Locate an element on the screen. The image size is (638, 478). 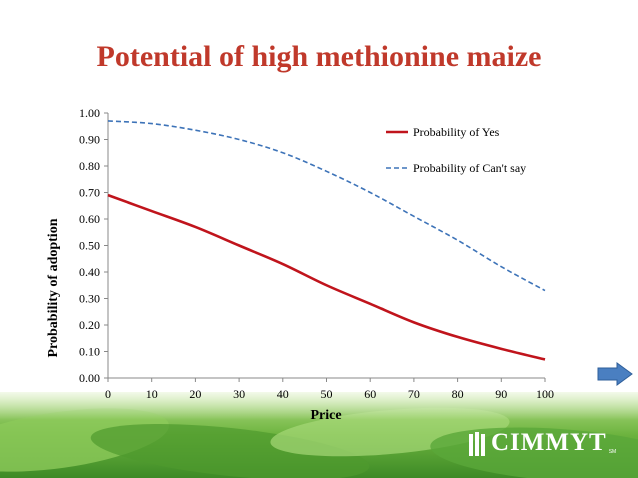
y-tick-label: 1.00 is located at coordinates (89, 113).